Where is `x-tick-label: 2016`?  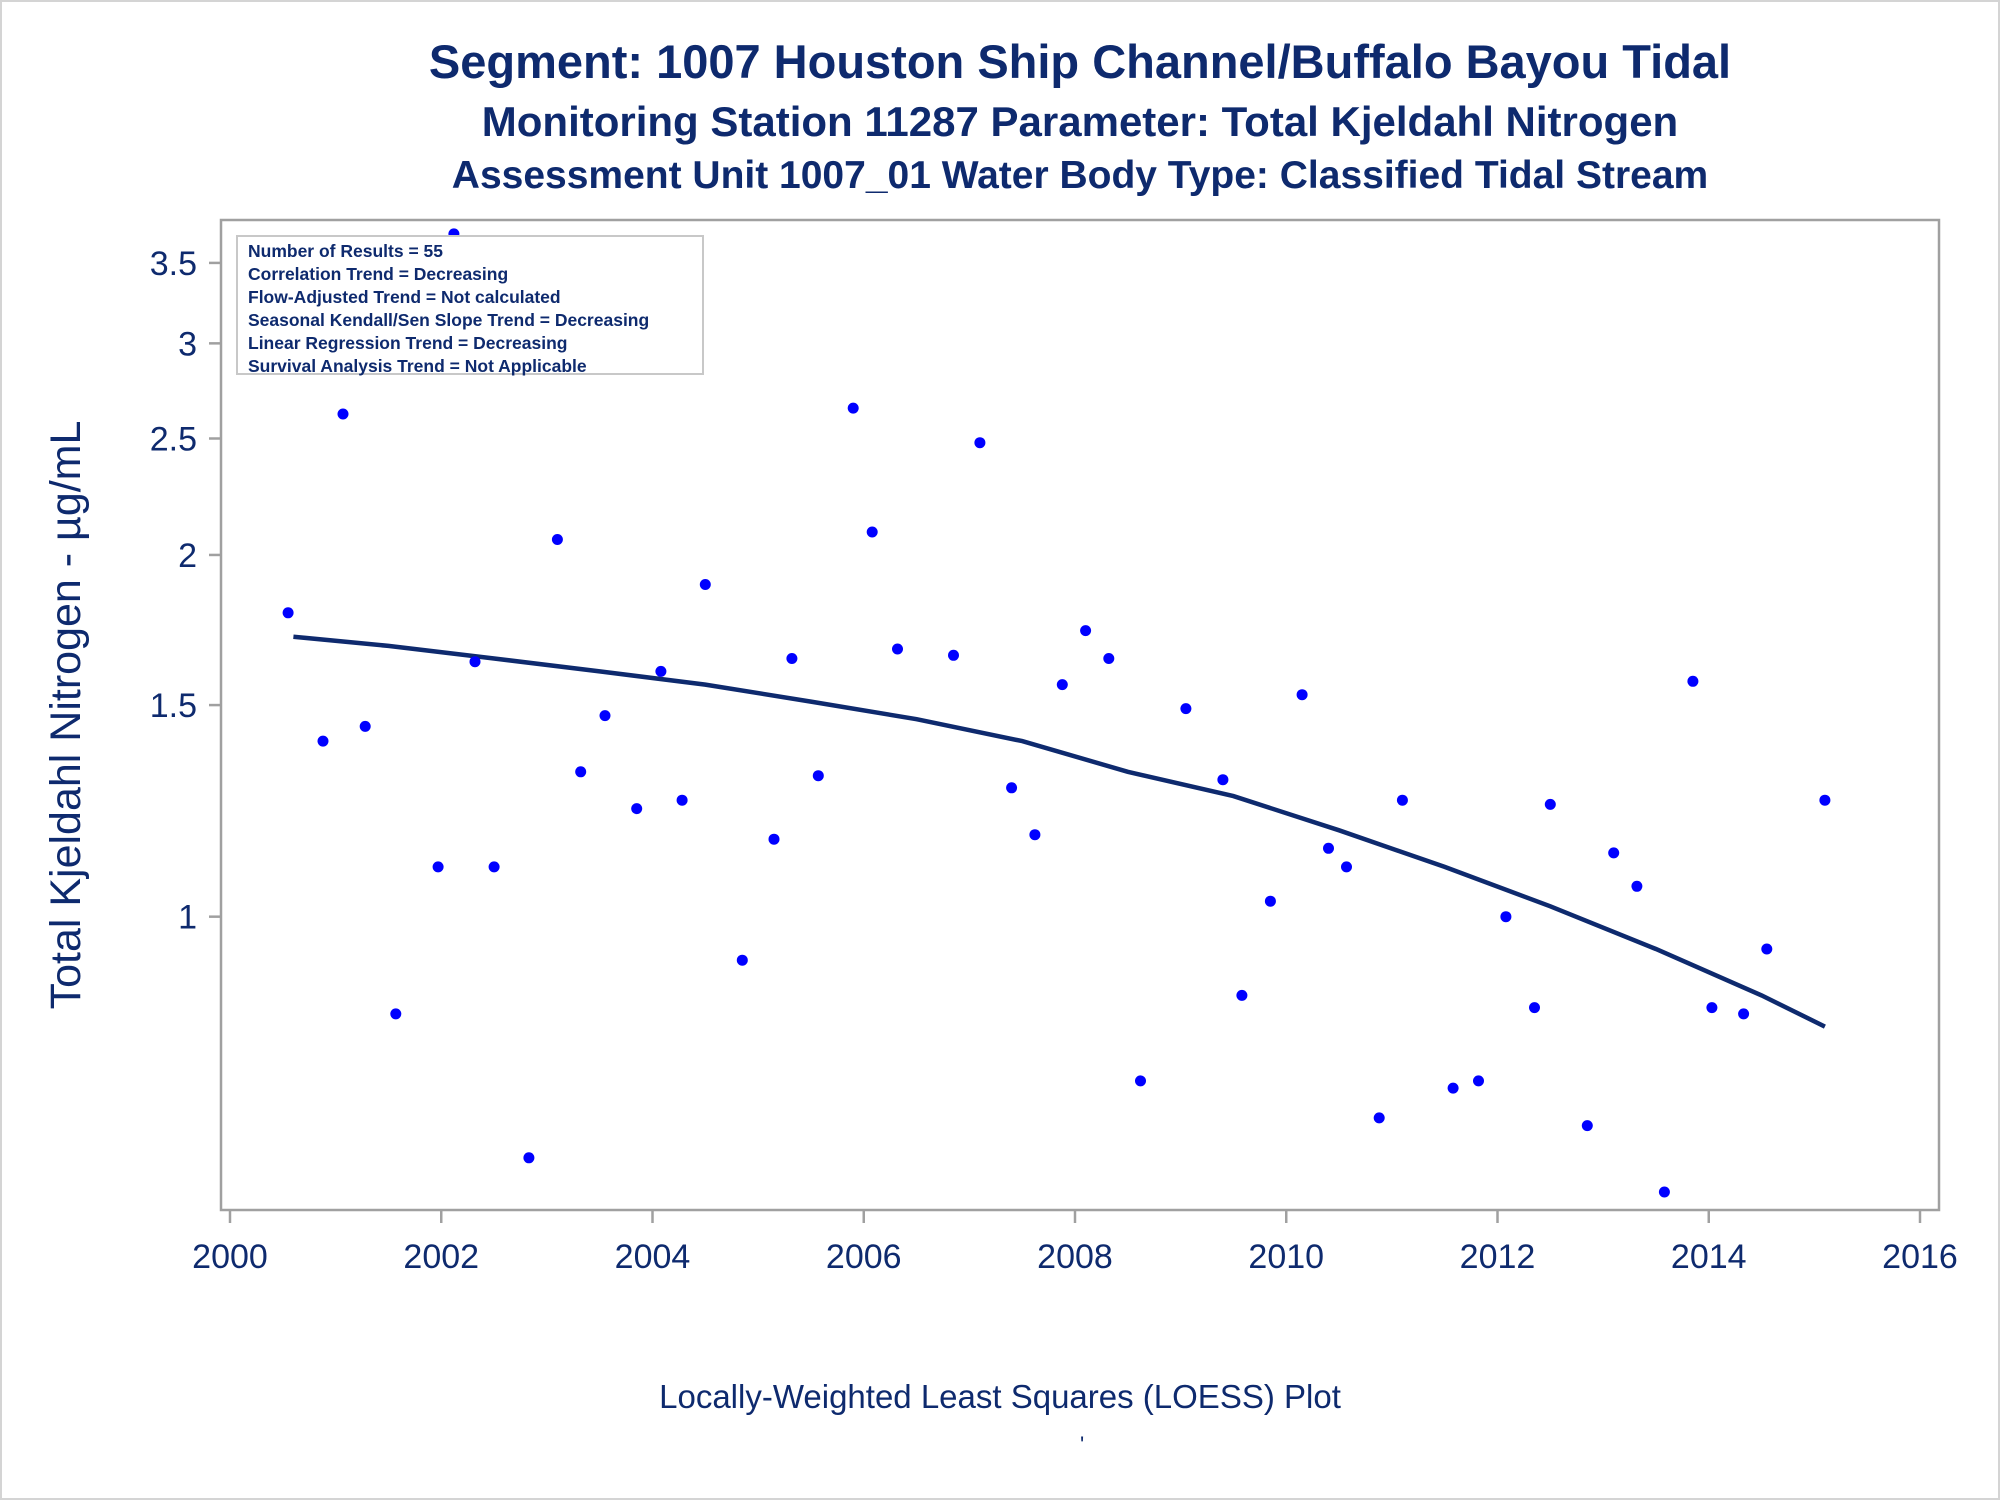
x-tick-label: 2016 is located at coordinates (1920, 1257).